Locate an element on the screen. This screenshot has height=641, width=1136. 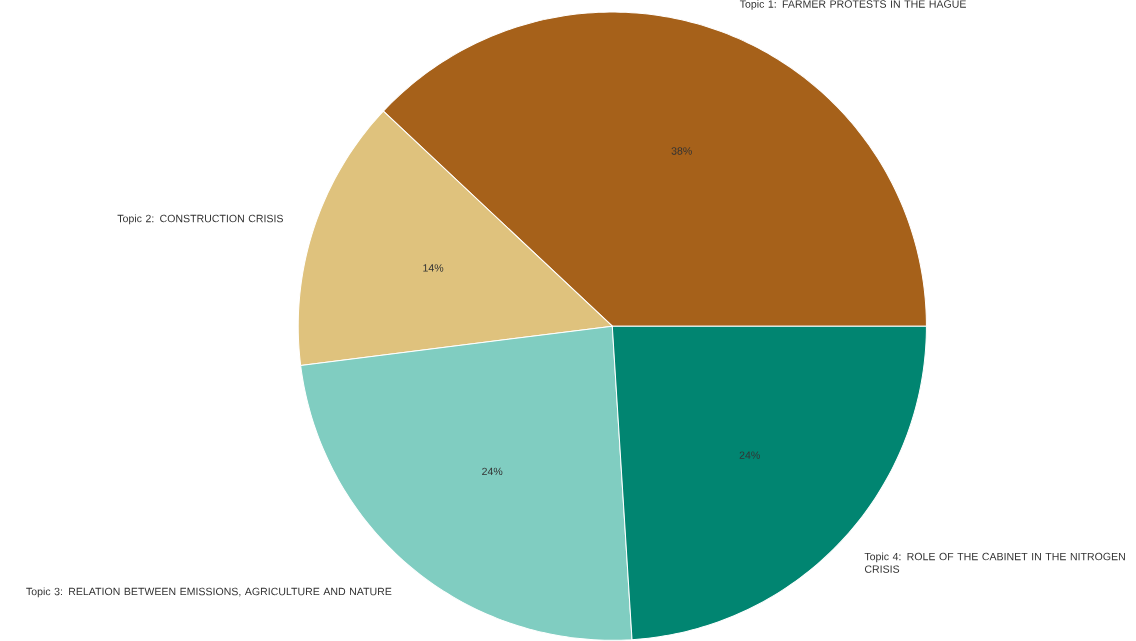
slice-label: Topic 2: CONSTRUCTION CRISIS is located at coordinates (200, 219).